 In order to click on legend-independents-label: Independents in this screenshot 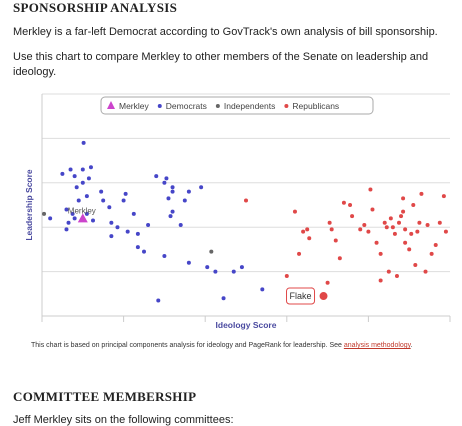, I will do `click(250, 106)`.